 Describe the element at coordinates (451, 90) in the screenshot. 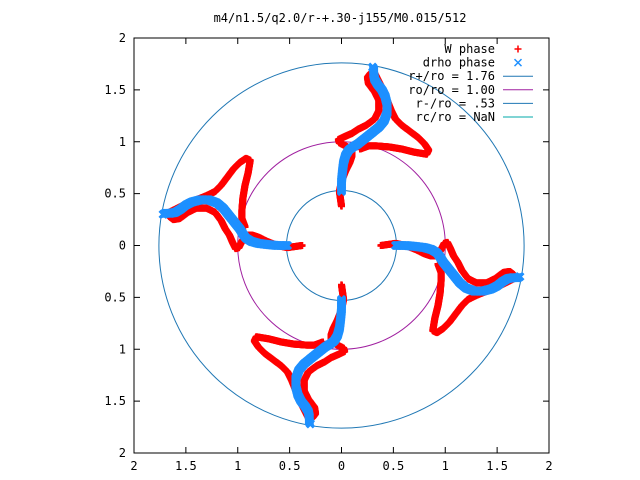

I see `legend-label: ro/ro = 1.00` at that location.